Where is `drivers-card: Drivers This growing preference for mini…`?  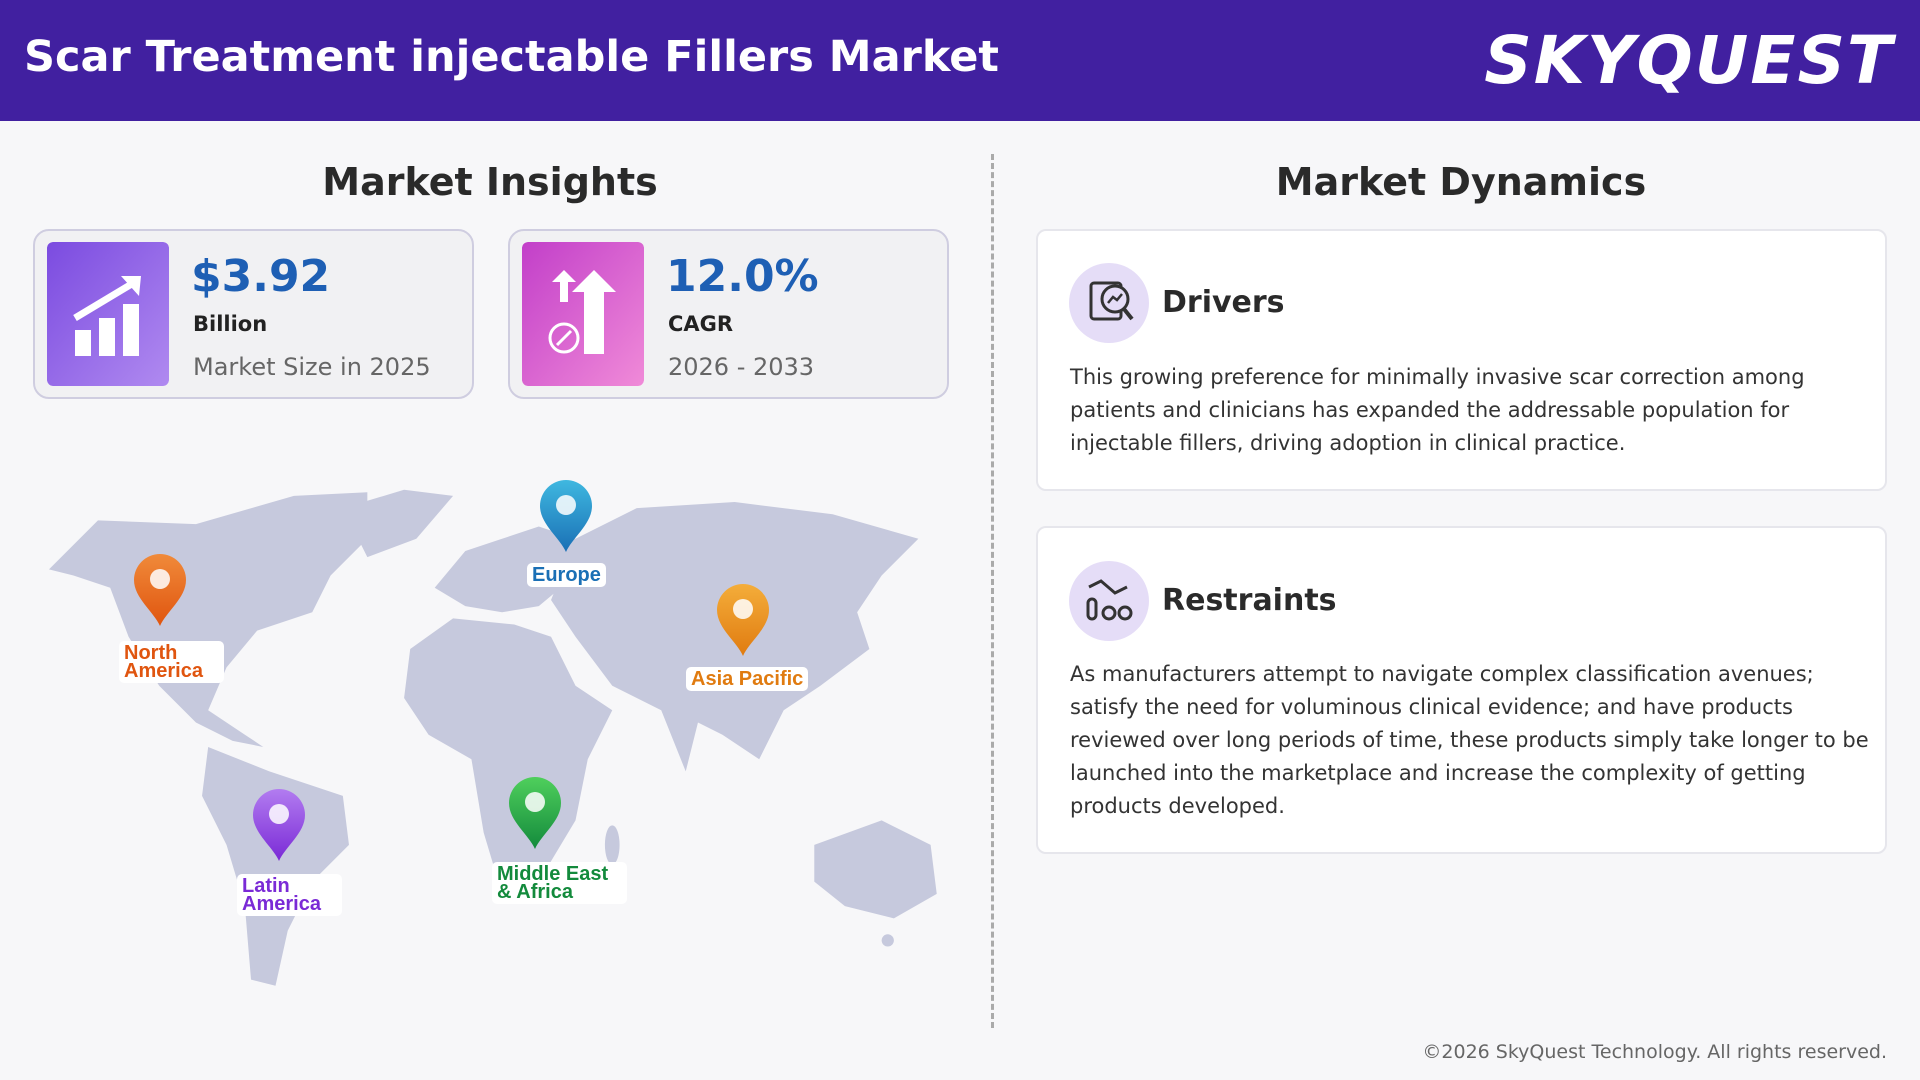
drivers-card: Drivers This growing preference for mini… is located at coordinates (1461, 360).